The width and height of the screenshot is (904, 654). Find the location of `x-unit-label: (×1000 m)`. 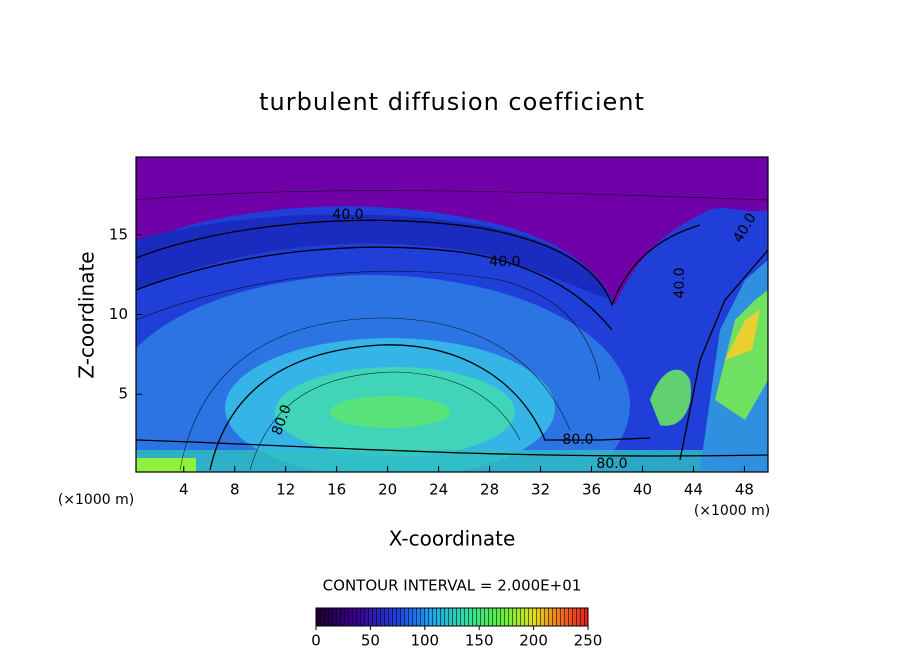

x-unit-label: (×1000 m) is located at coordinates (732, 511).